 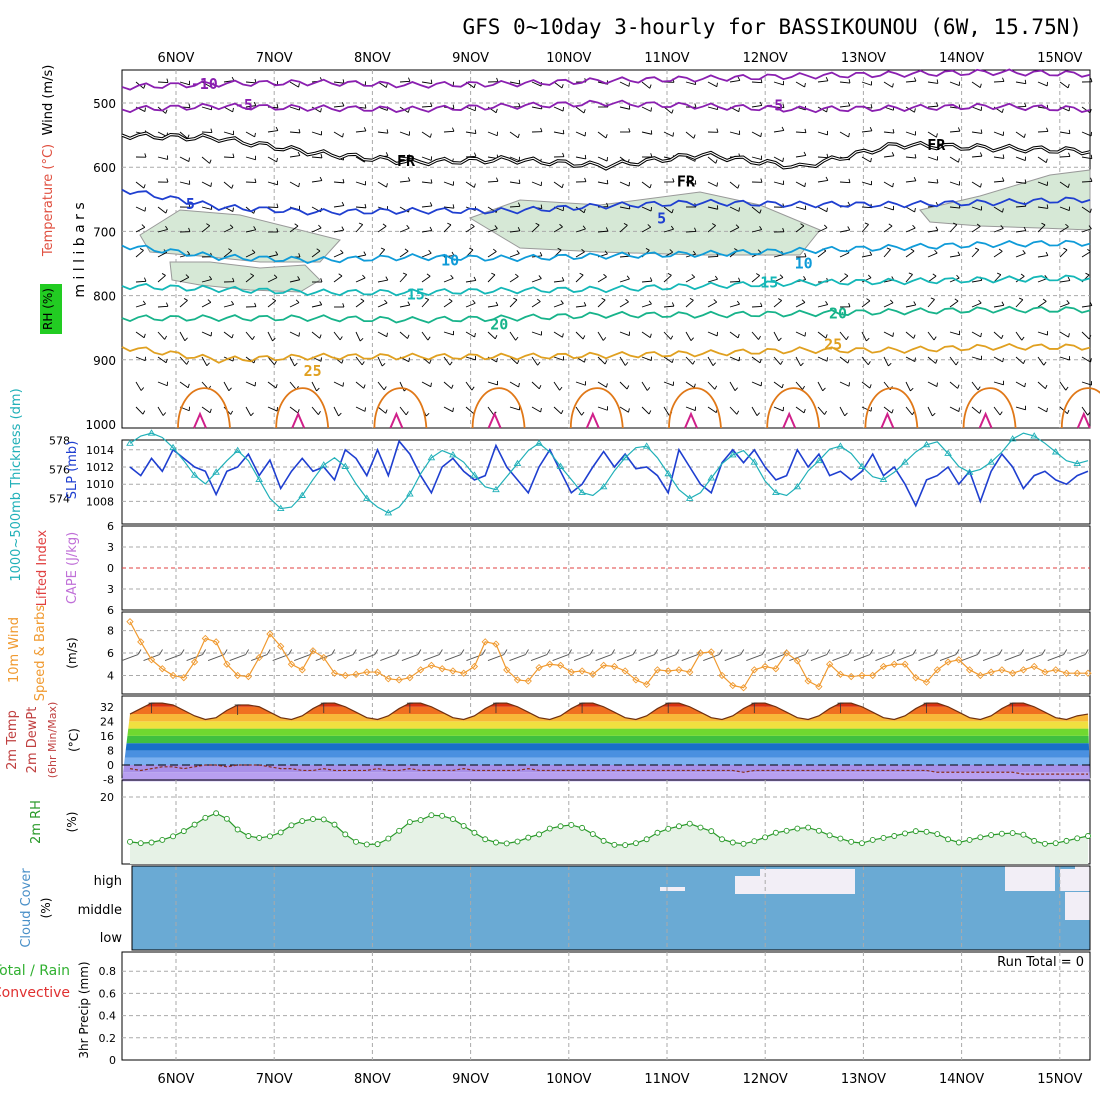 I want to click on precip-tick-label: 0.2, so click(x=108, y=1038).